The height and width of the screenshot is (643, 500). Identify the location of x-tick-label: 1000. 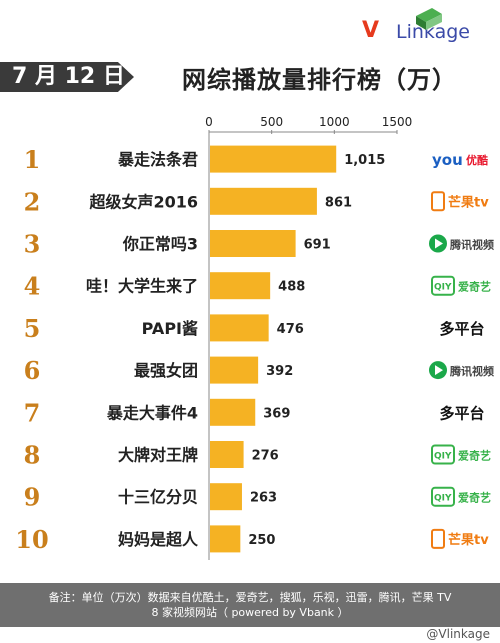
(334, 122).